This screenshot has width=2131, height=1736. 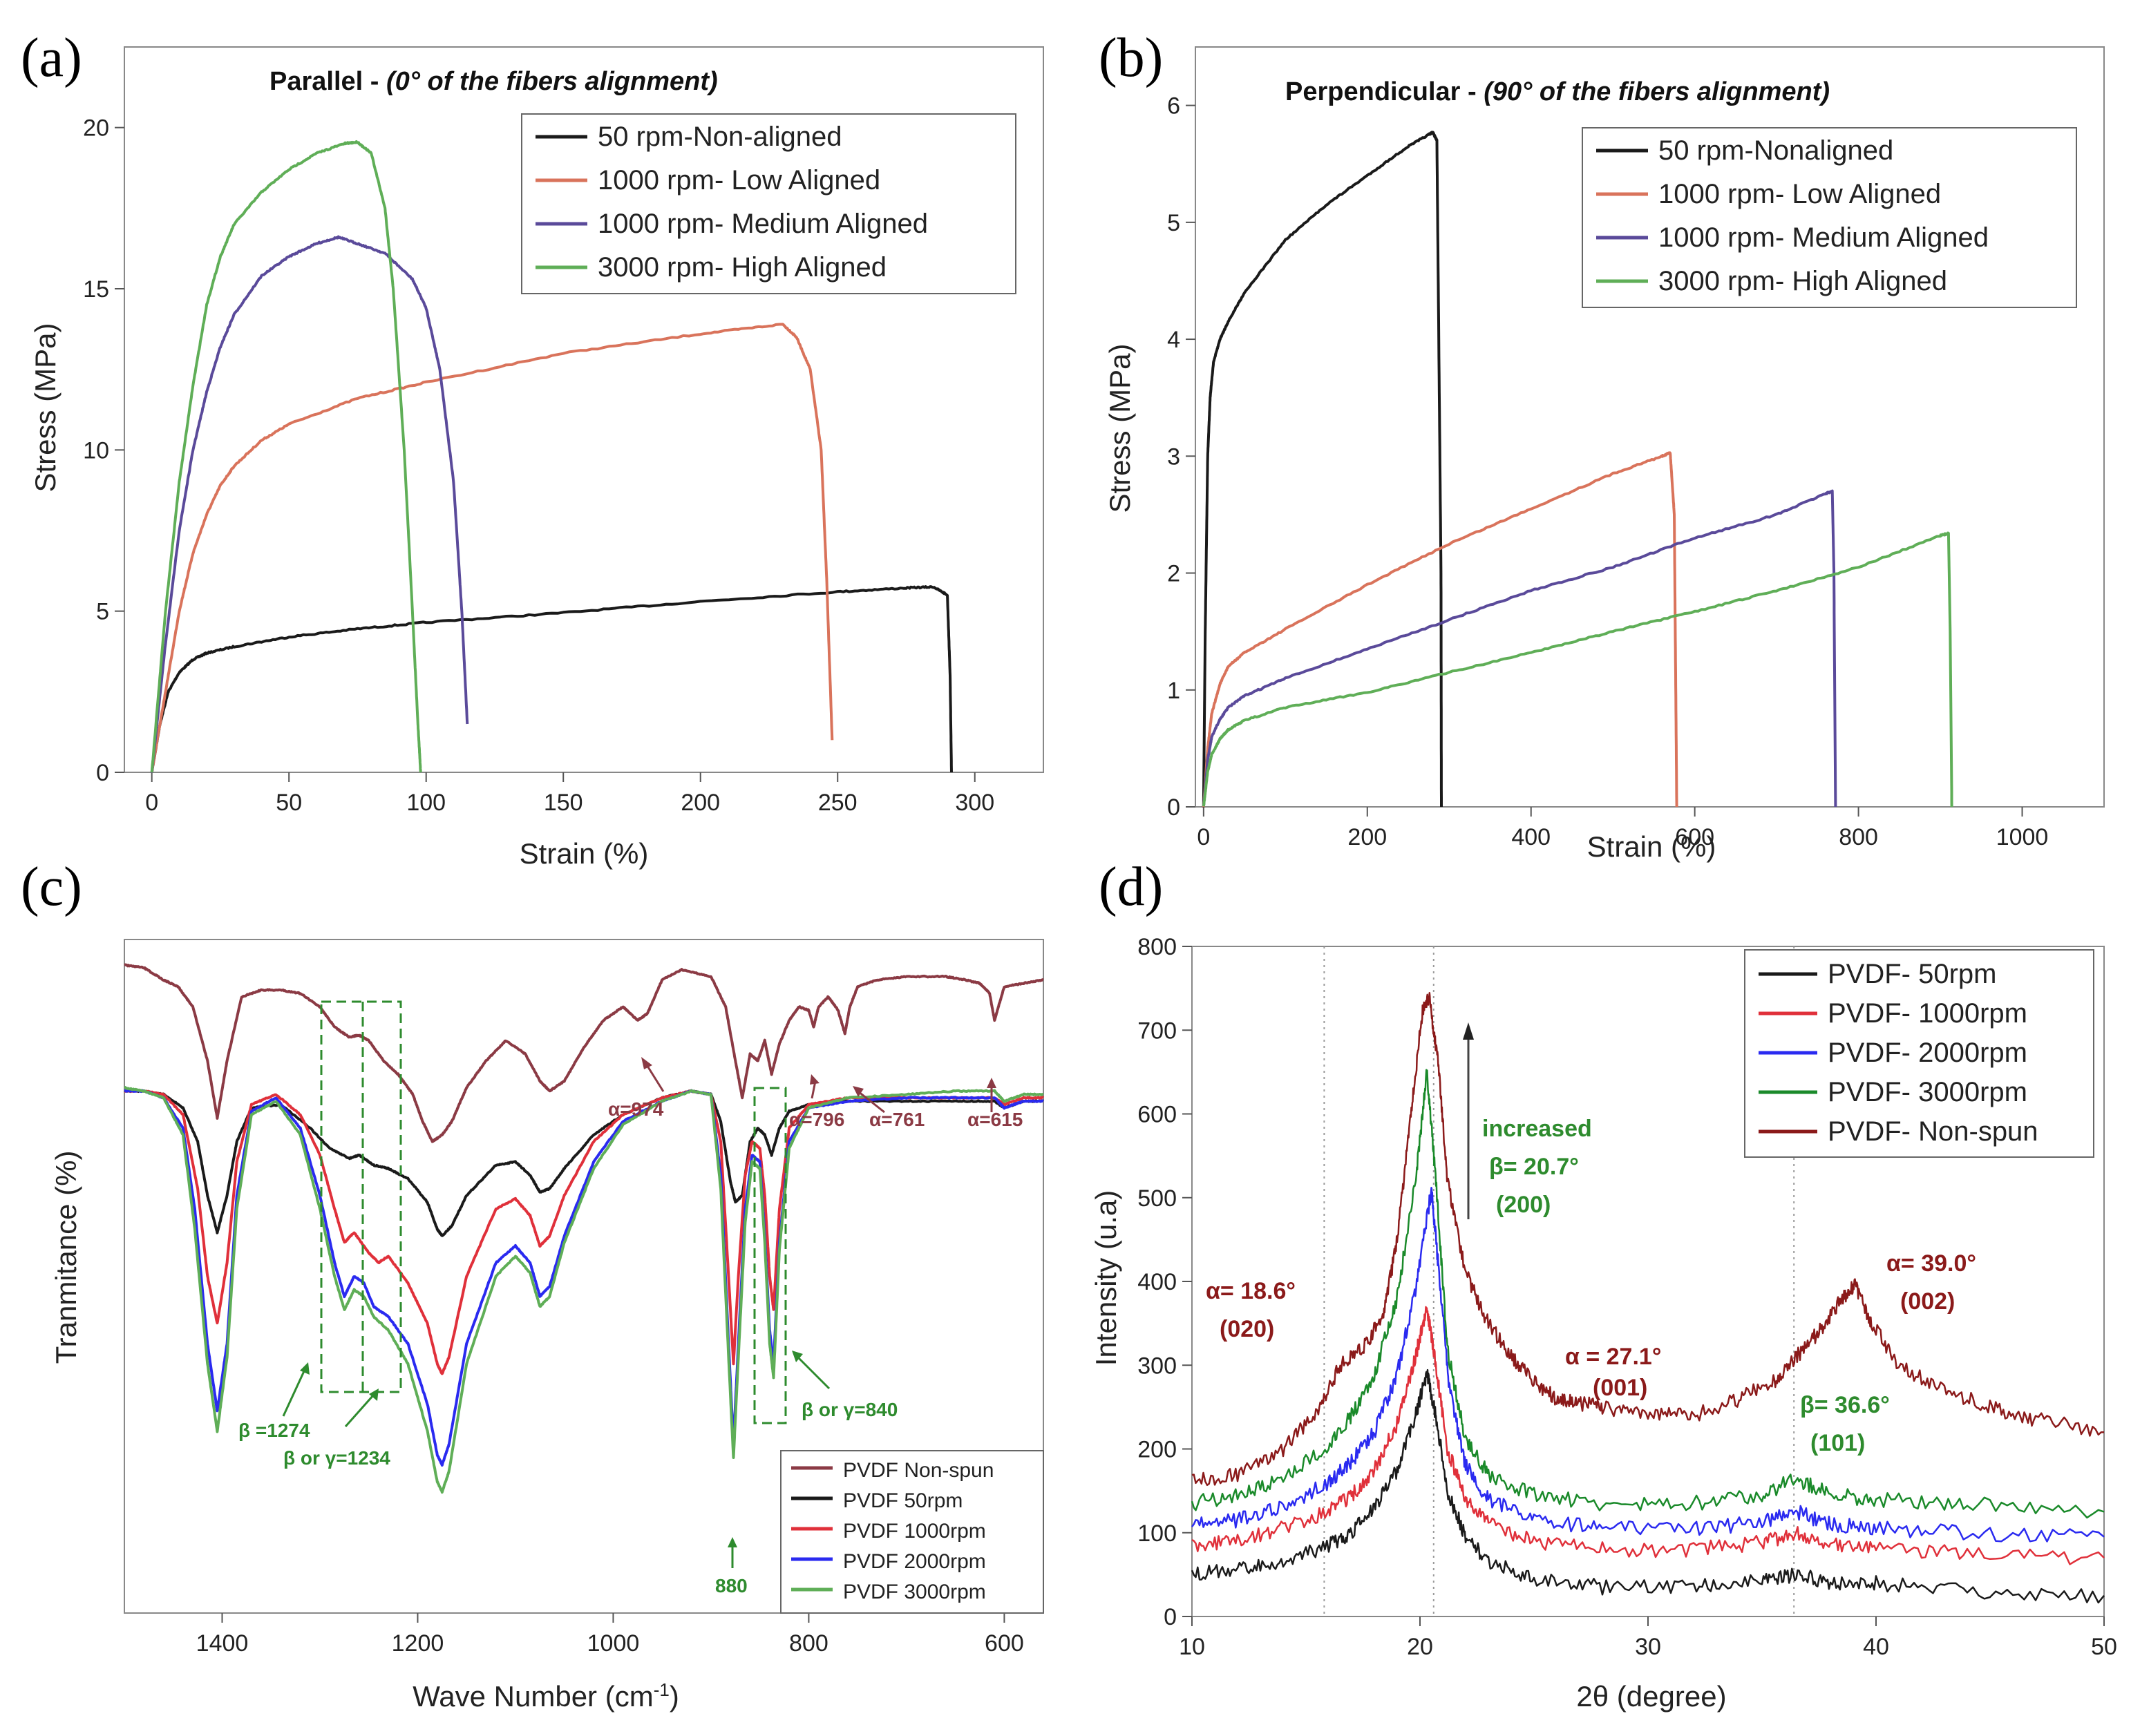 I want to click on x-tick-label: 400, so click(x=1531, y=837).